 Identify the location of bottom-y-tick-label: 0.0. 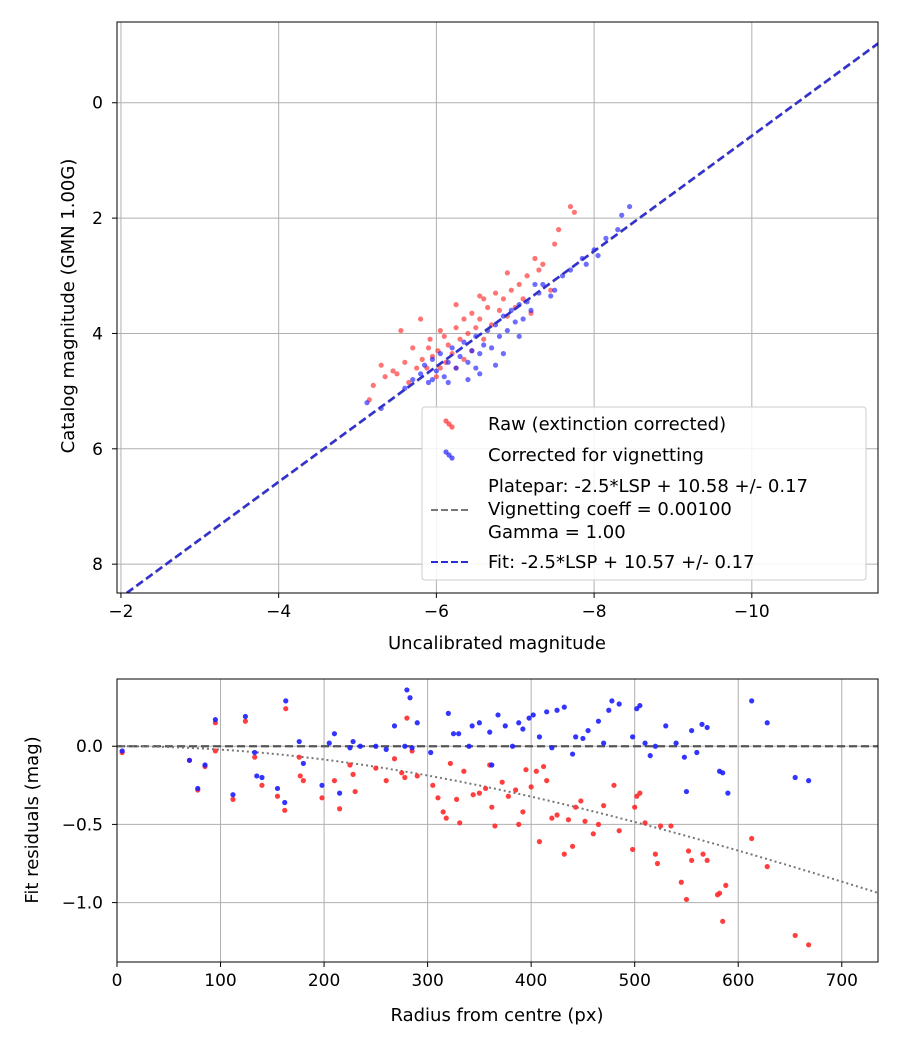
(89, 747).